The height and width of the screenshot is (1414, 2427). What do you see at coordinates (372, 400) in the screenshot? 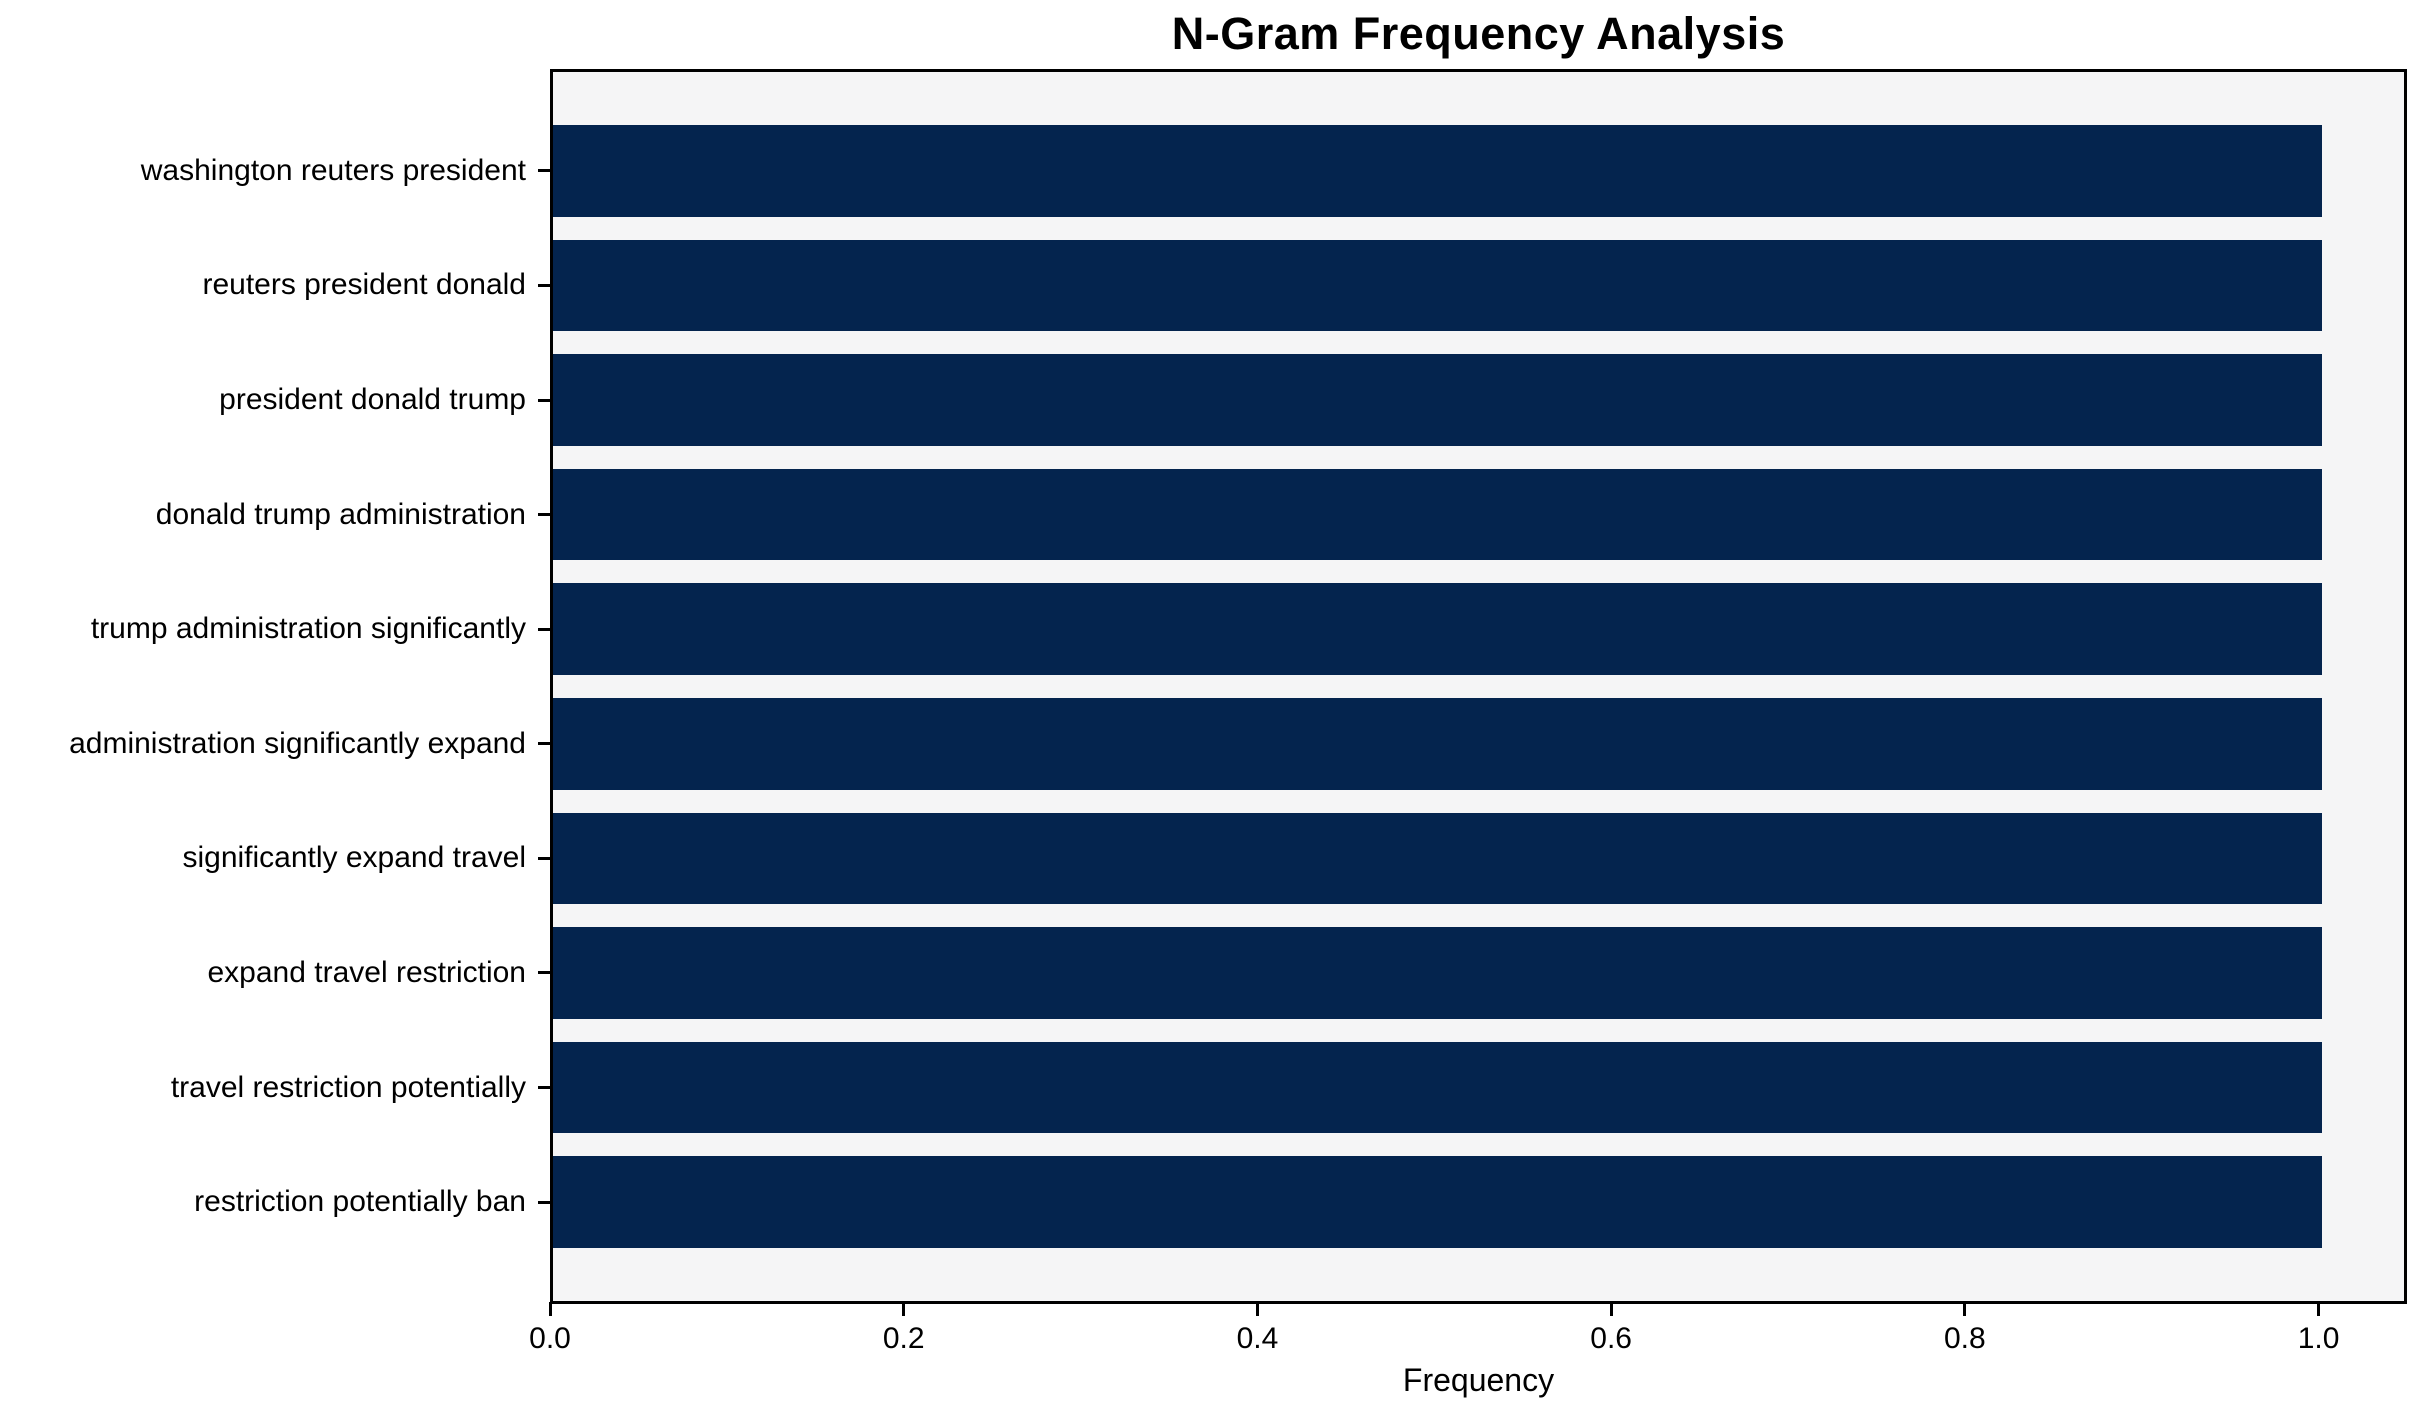
I see `y-tick-label: president donald trump` at bounding box center [372, 400].